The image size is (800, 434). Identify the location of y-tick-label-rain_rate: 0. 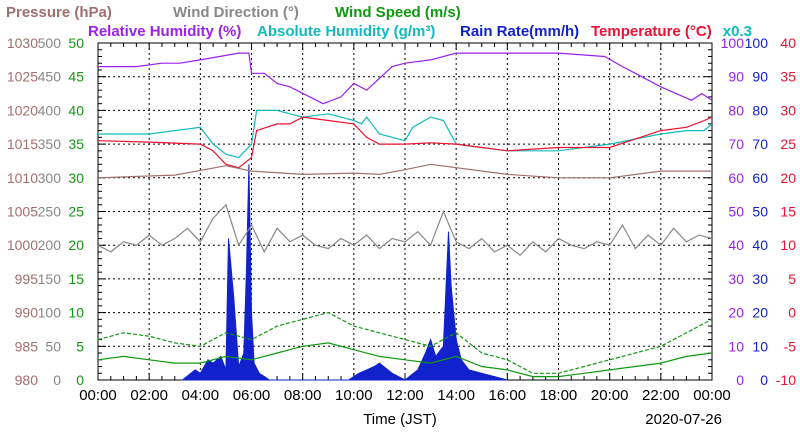
(764, 380).